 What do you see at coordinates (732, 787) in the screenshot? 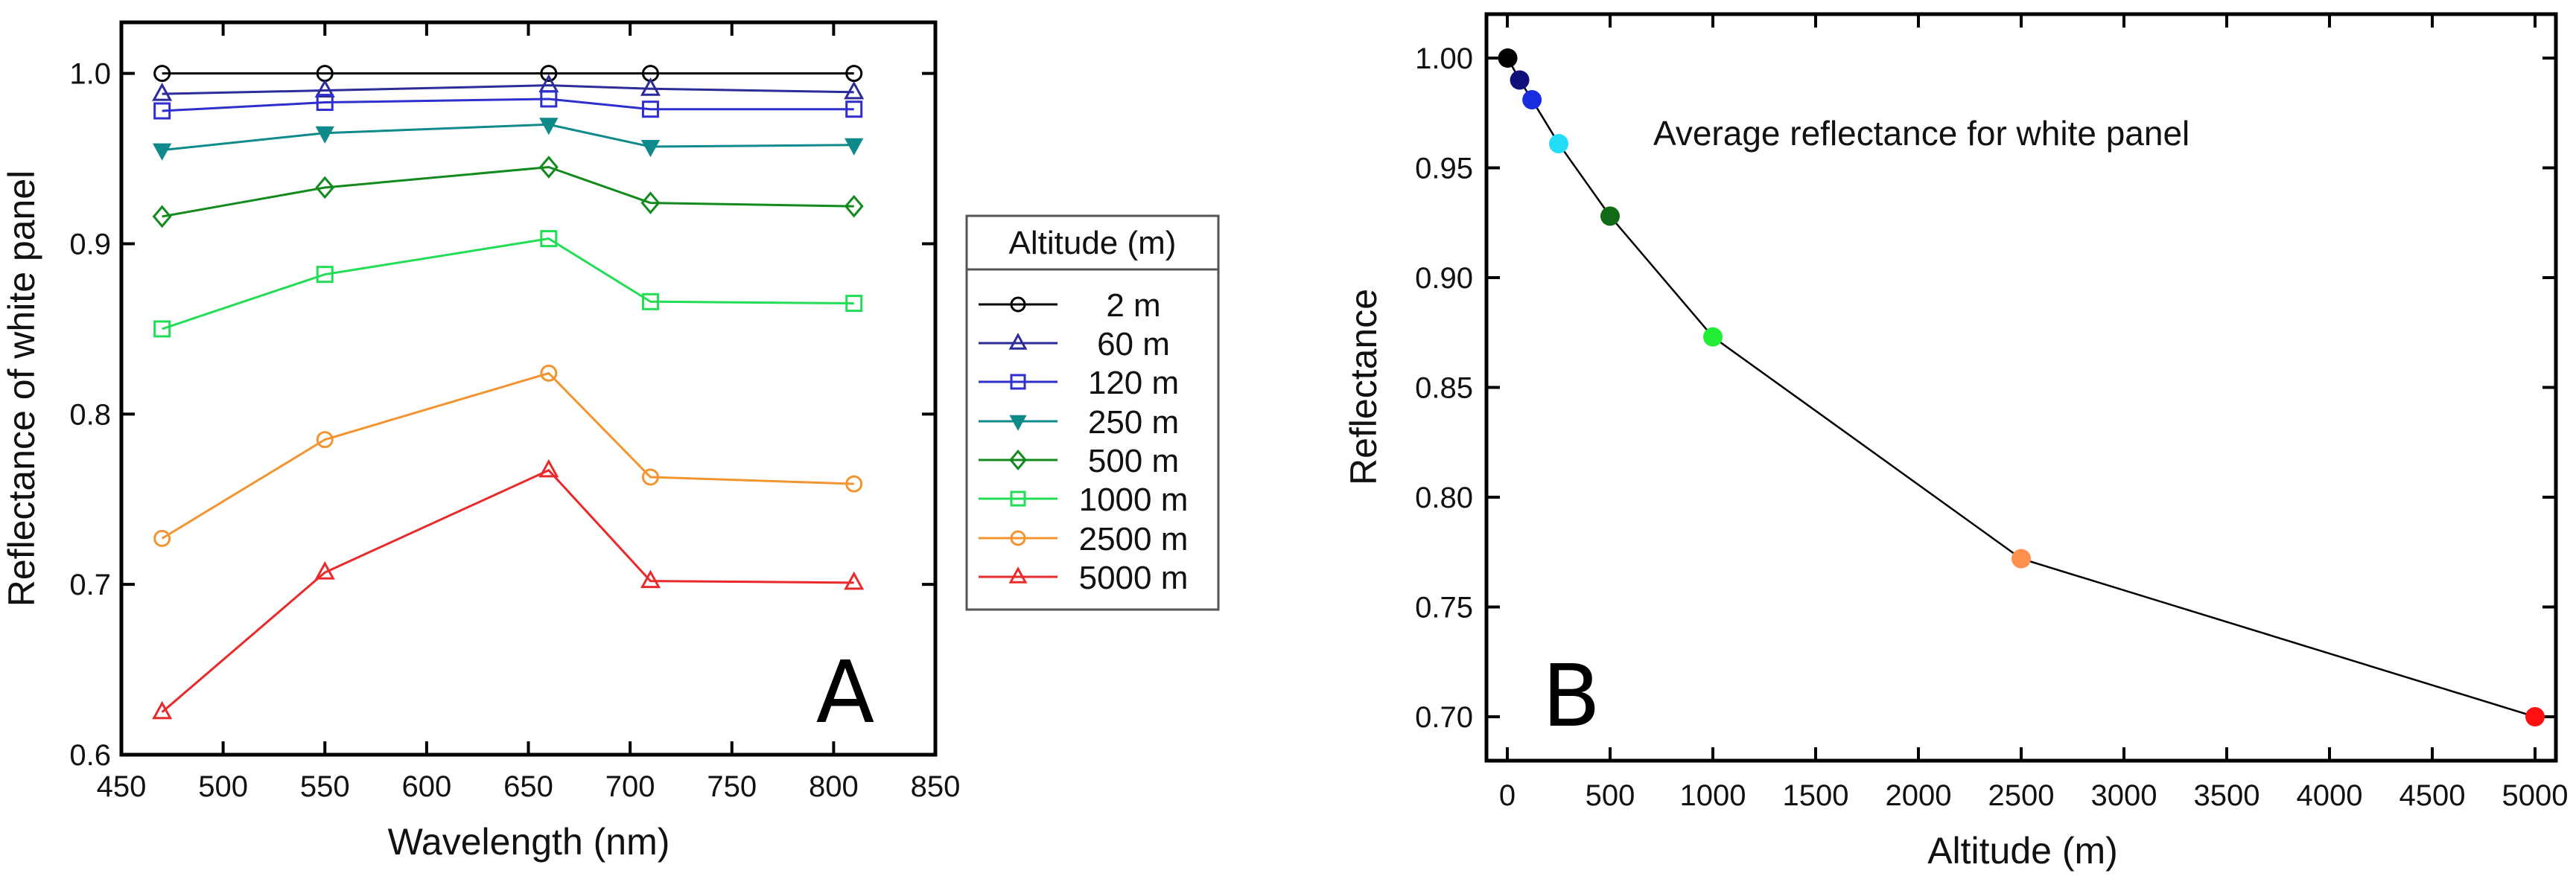
I see `x-tick-label: 750` at bounding box center [732, 787].